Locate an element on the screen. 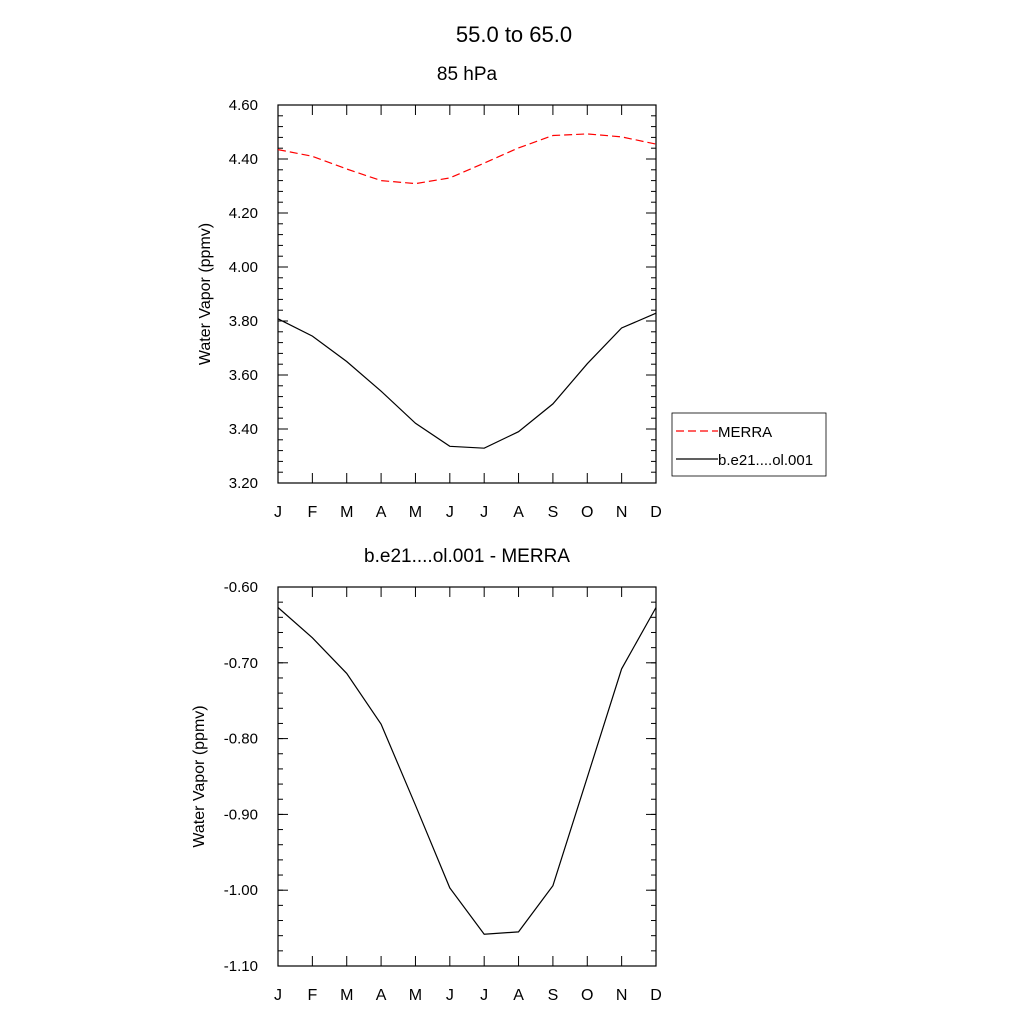 Image resolution: width=1024 pixels, height=1024 pixels. y-tick-label: -0.60 is located at coordinates (241, 587).